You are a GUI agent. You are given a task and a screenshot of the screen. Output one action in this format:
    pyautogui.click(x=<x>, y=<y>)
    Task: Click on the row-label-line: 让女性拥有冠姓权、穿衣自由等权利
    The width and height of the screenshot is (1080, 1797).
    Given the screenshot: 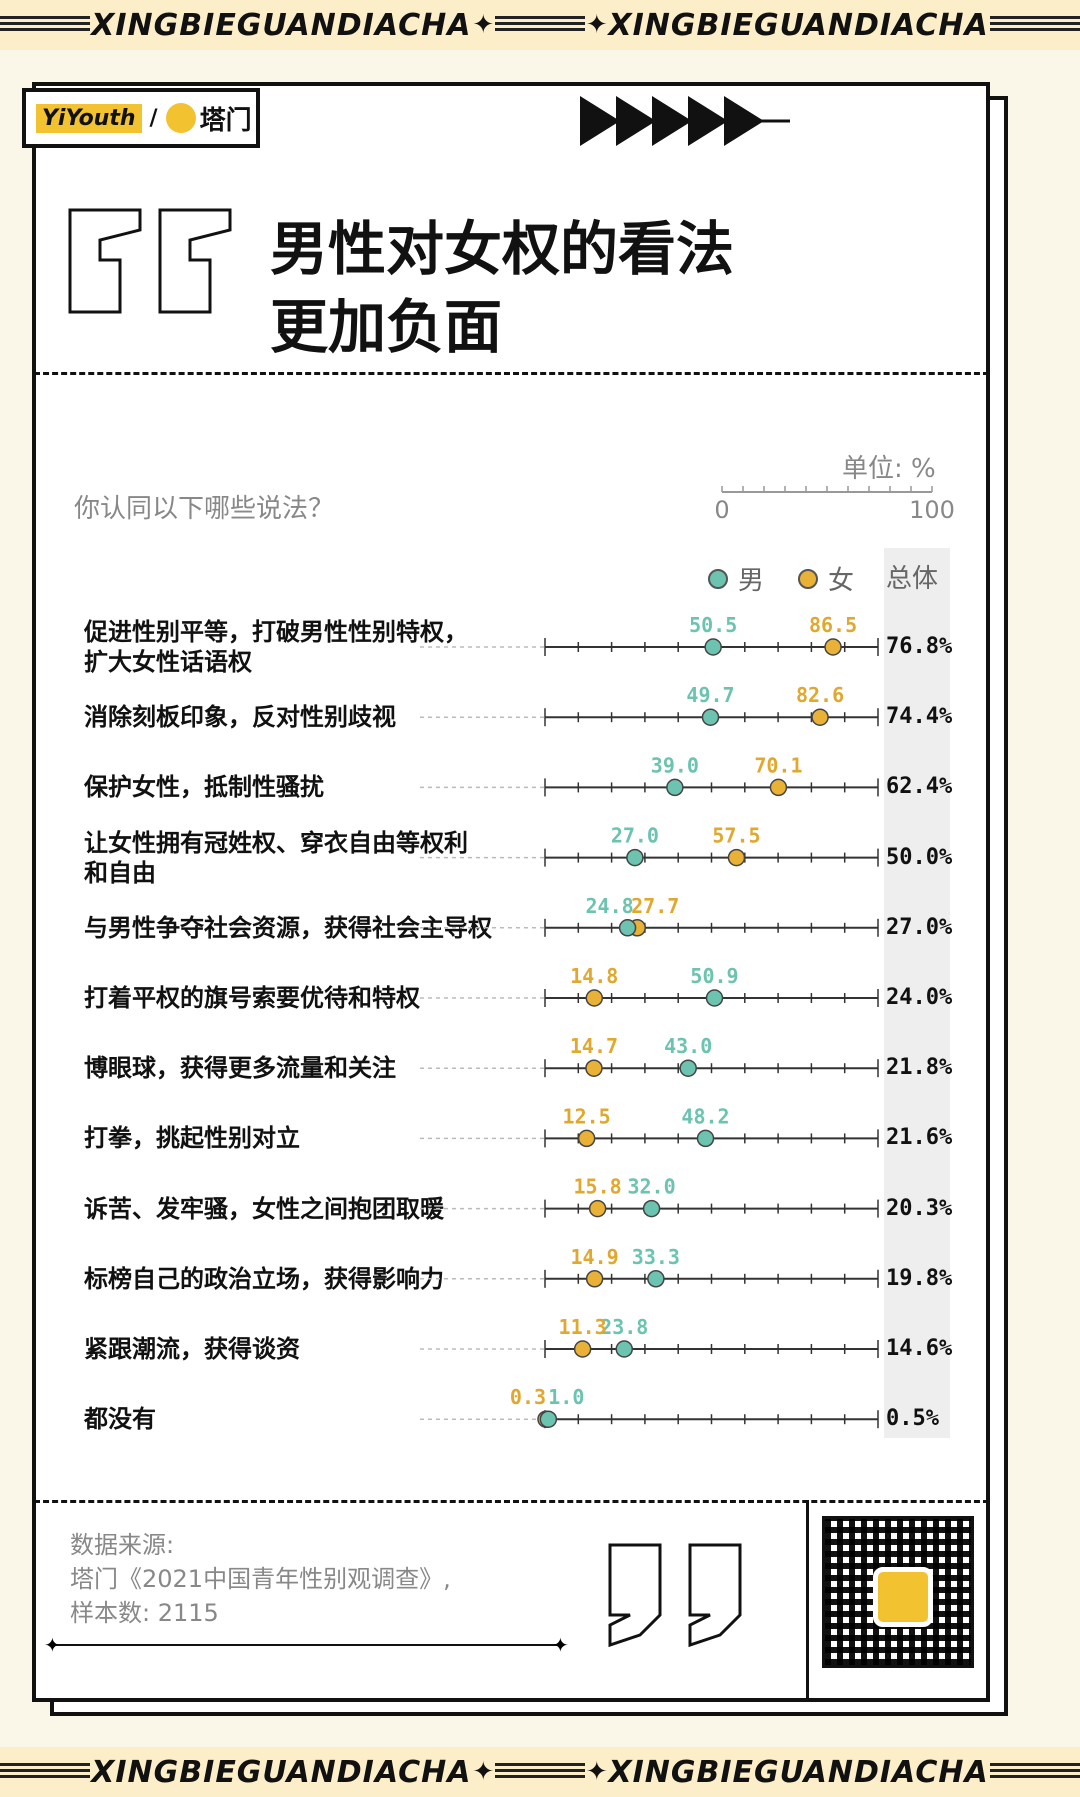 What is the action you would take?
    pyautogui.click(x=276, y=842)
    